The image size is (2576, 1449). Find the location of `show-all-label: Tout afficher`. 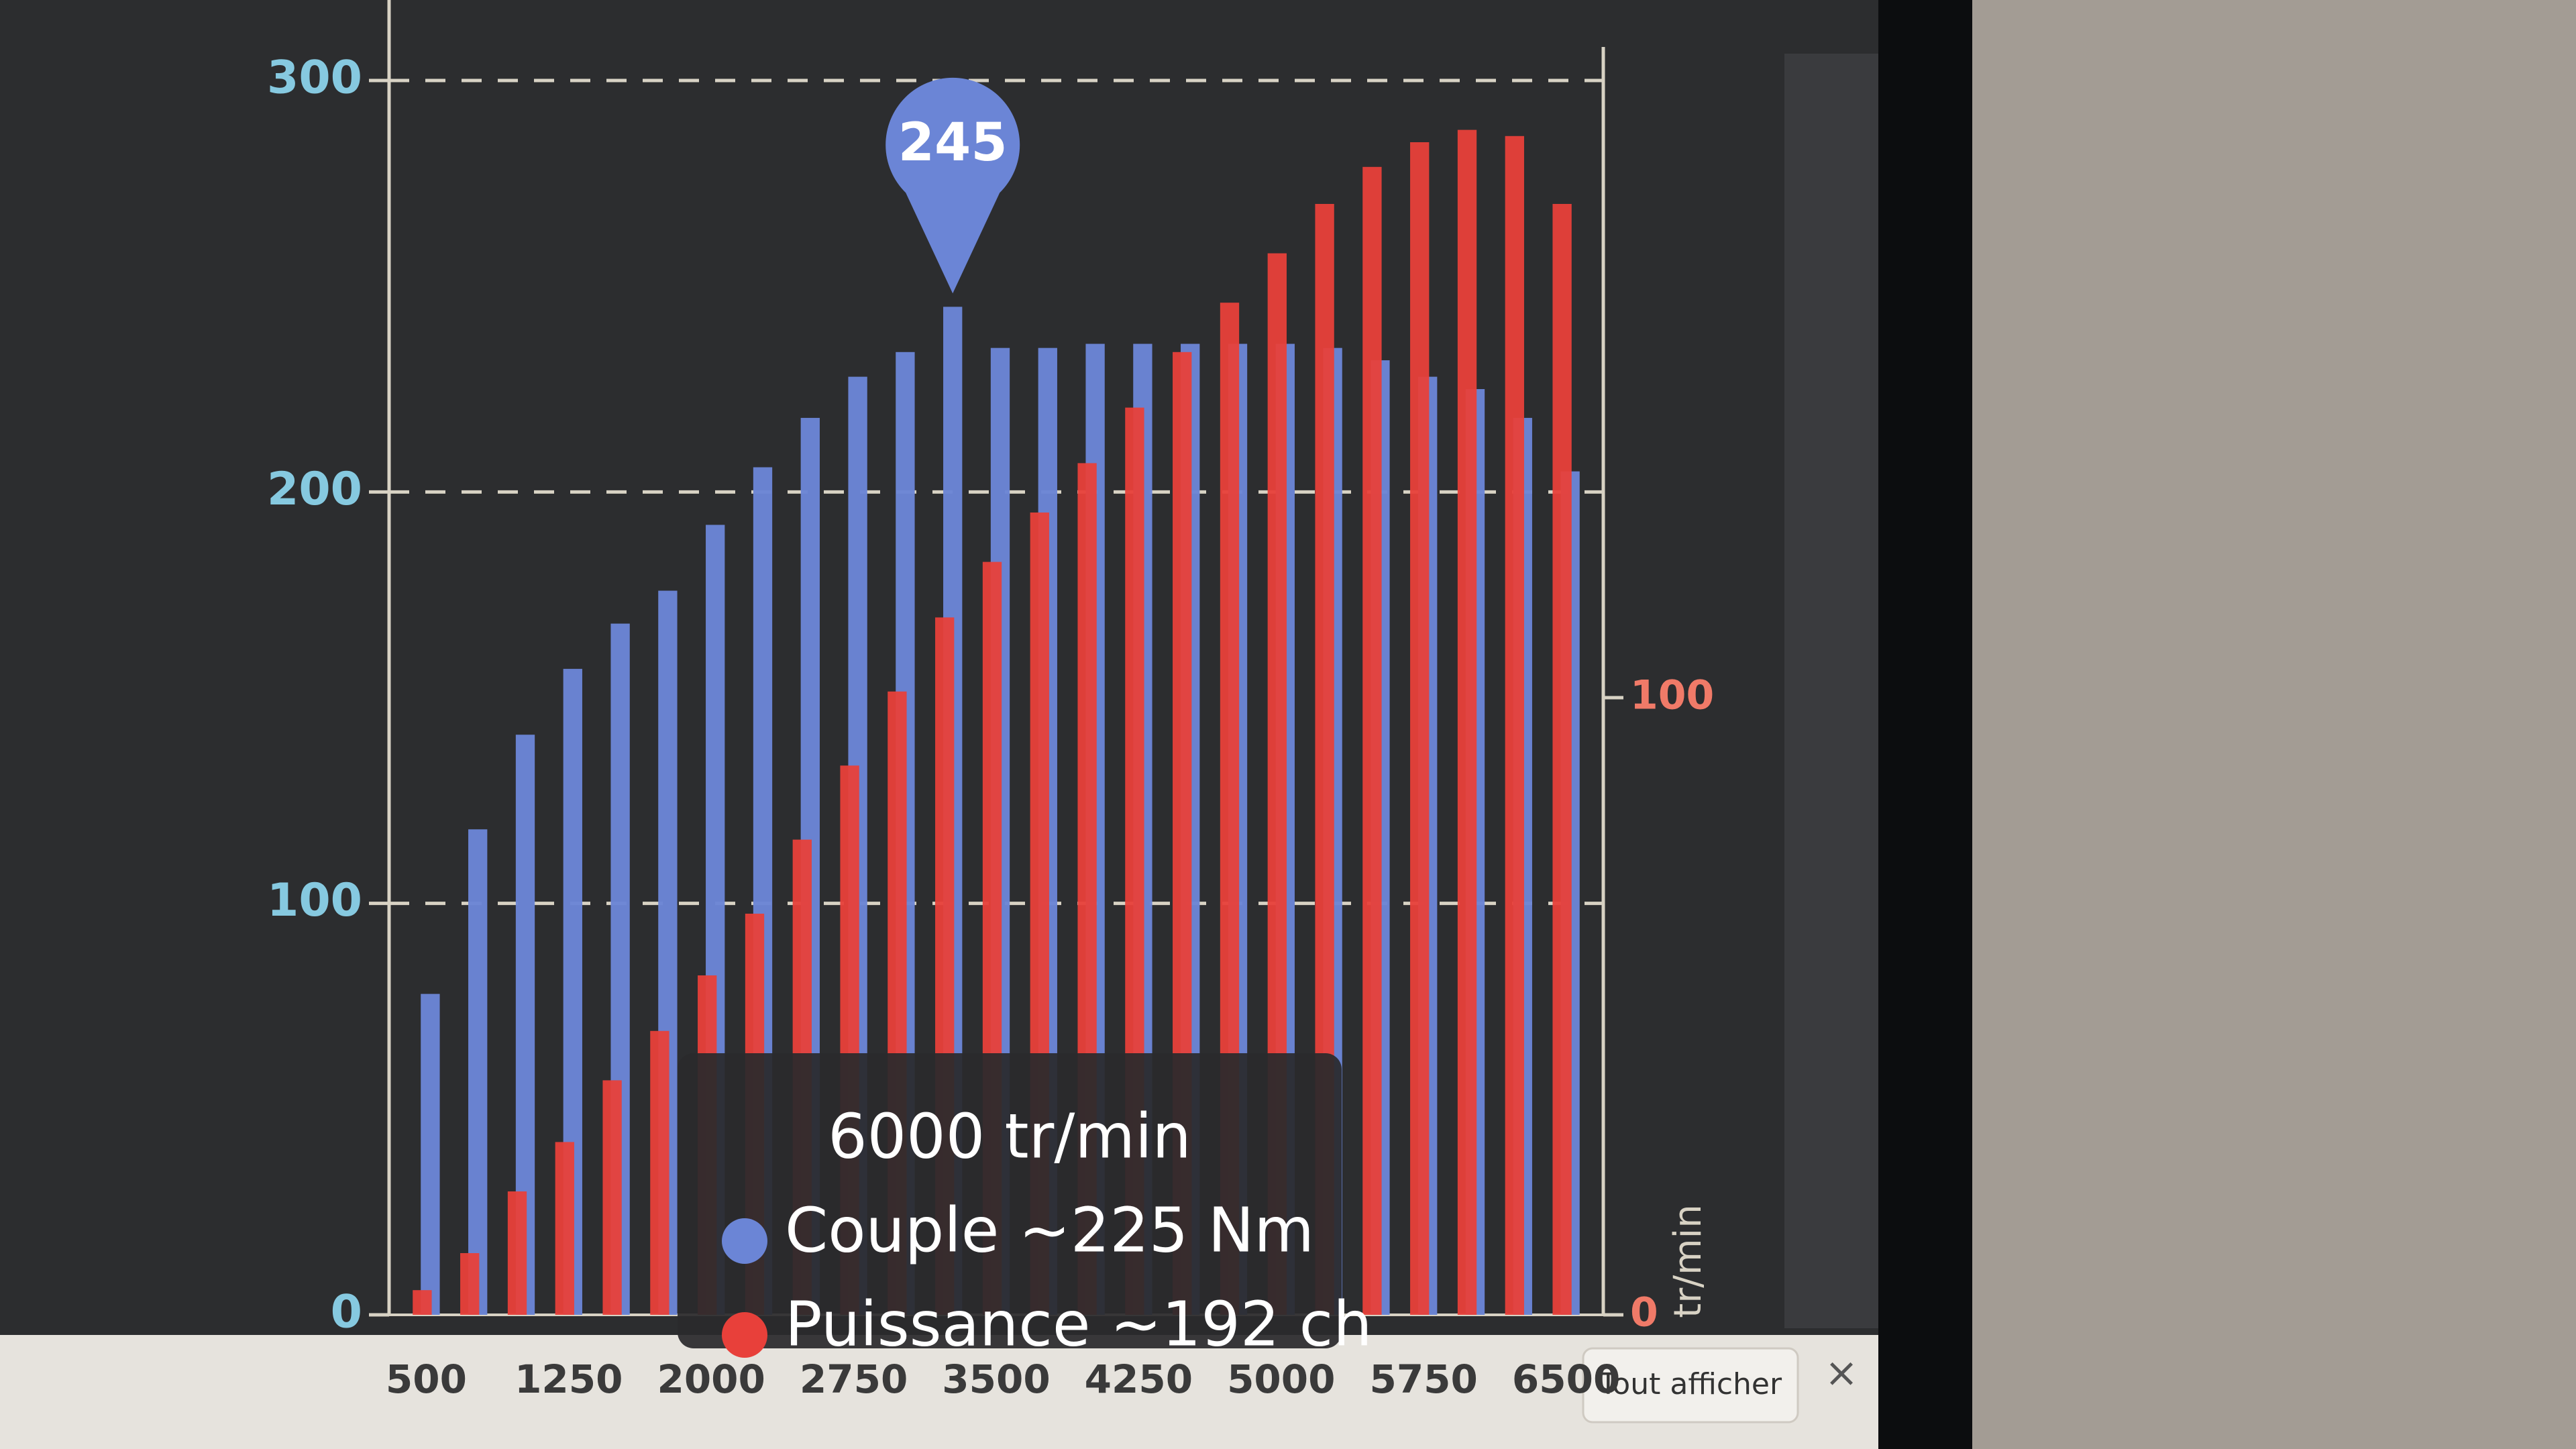

show-all-label: Tout afficher is located at coordinates (1690, 1384).